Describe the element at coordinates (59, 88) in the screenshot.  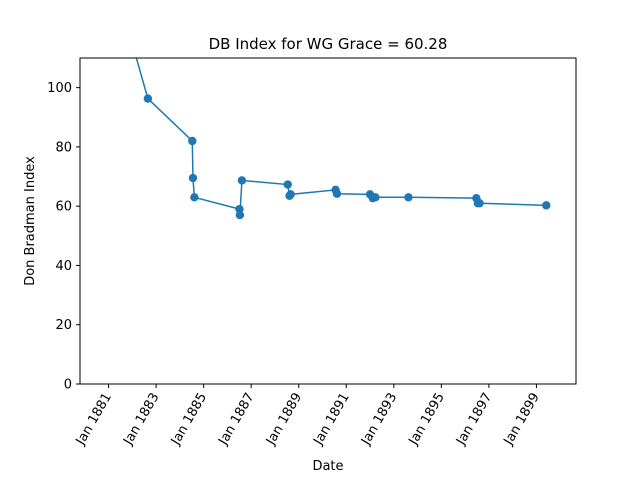
I see `y-tick-label-5: 100` at that location.